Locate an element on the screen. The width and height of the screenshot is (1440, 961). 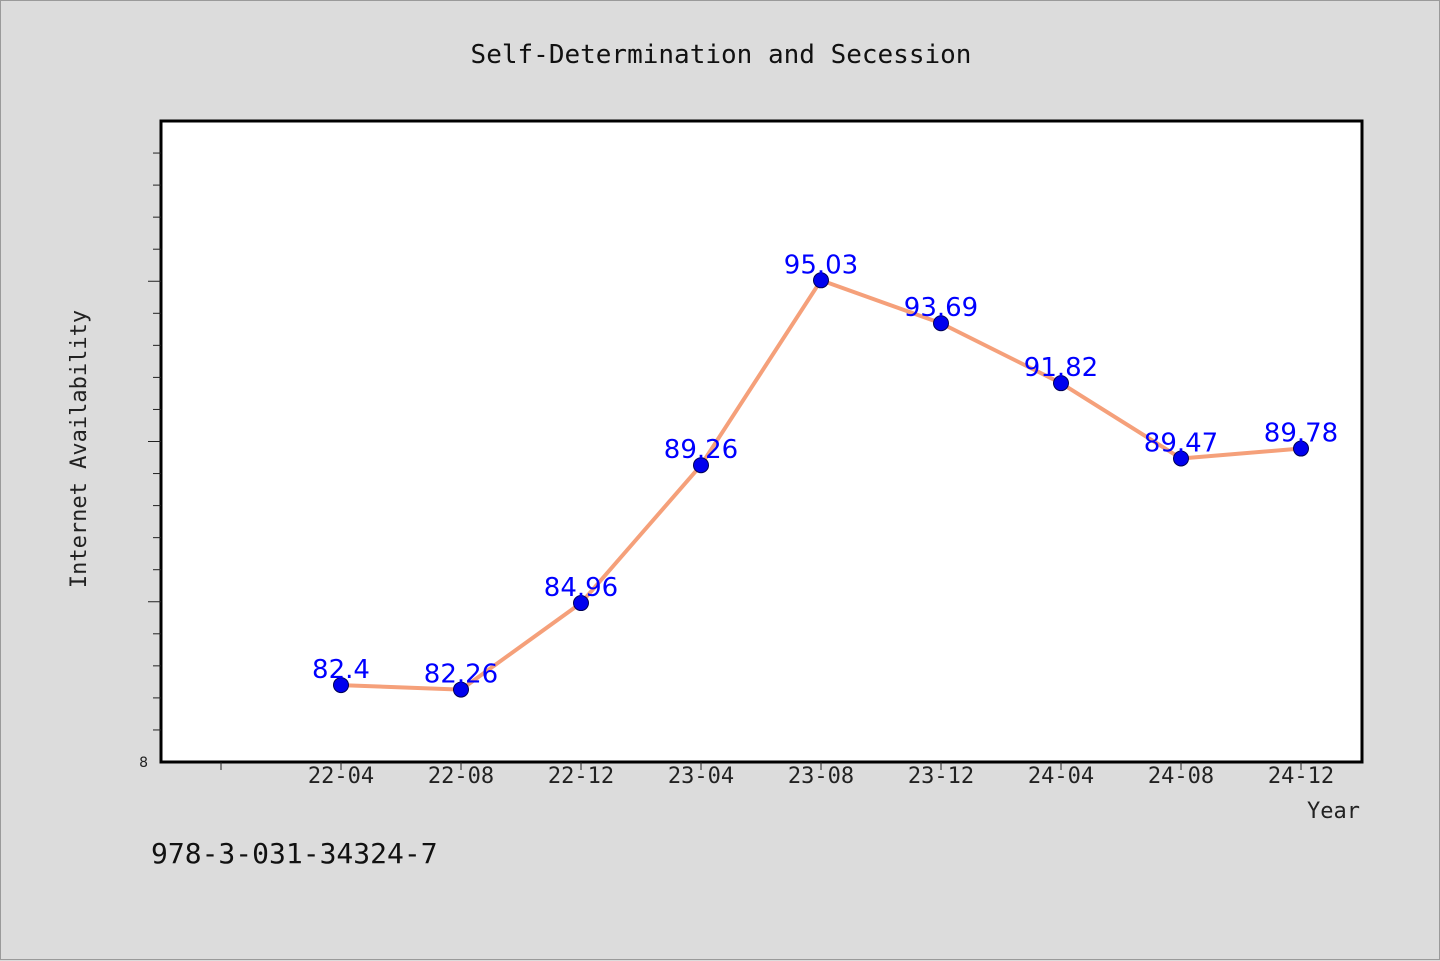
data-label: 89.78 is located at coordinates (1301, 434).